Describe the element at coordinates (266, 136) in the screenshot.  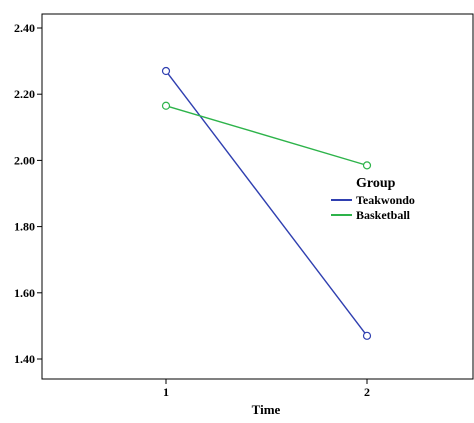
I see `series-line-basketball` at that location.